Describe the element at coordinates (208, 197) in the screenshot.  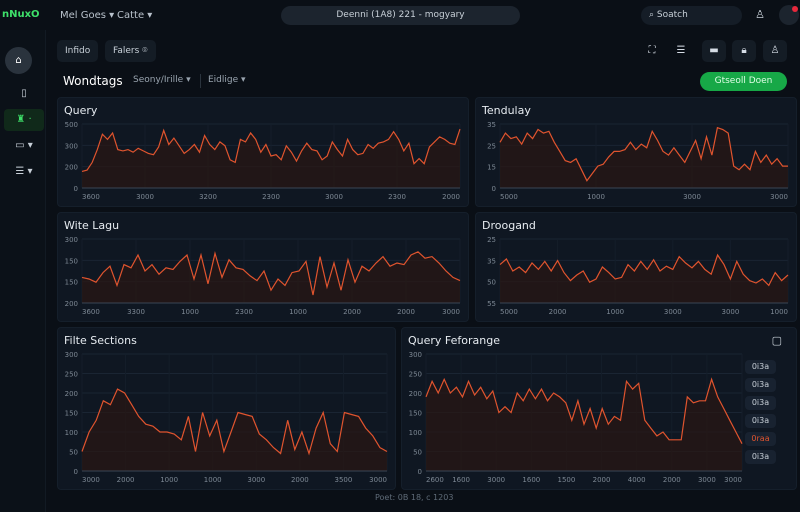
I see `x-tick-label: 3200` at that location.